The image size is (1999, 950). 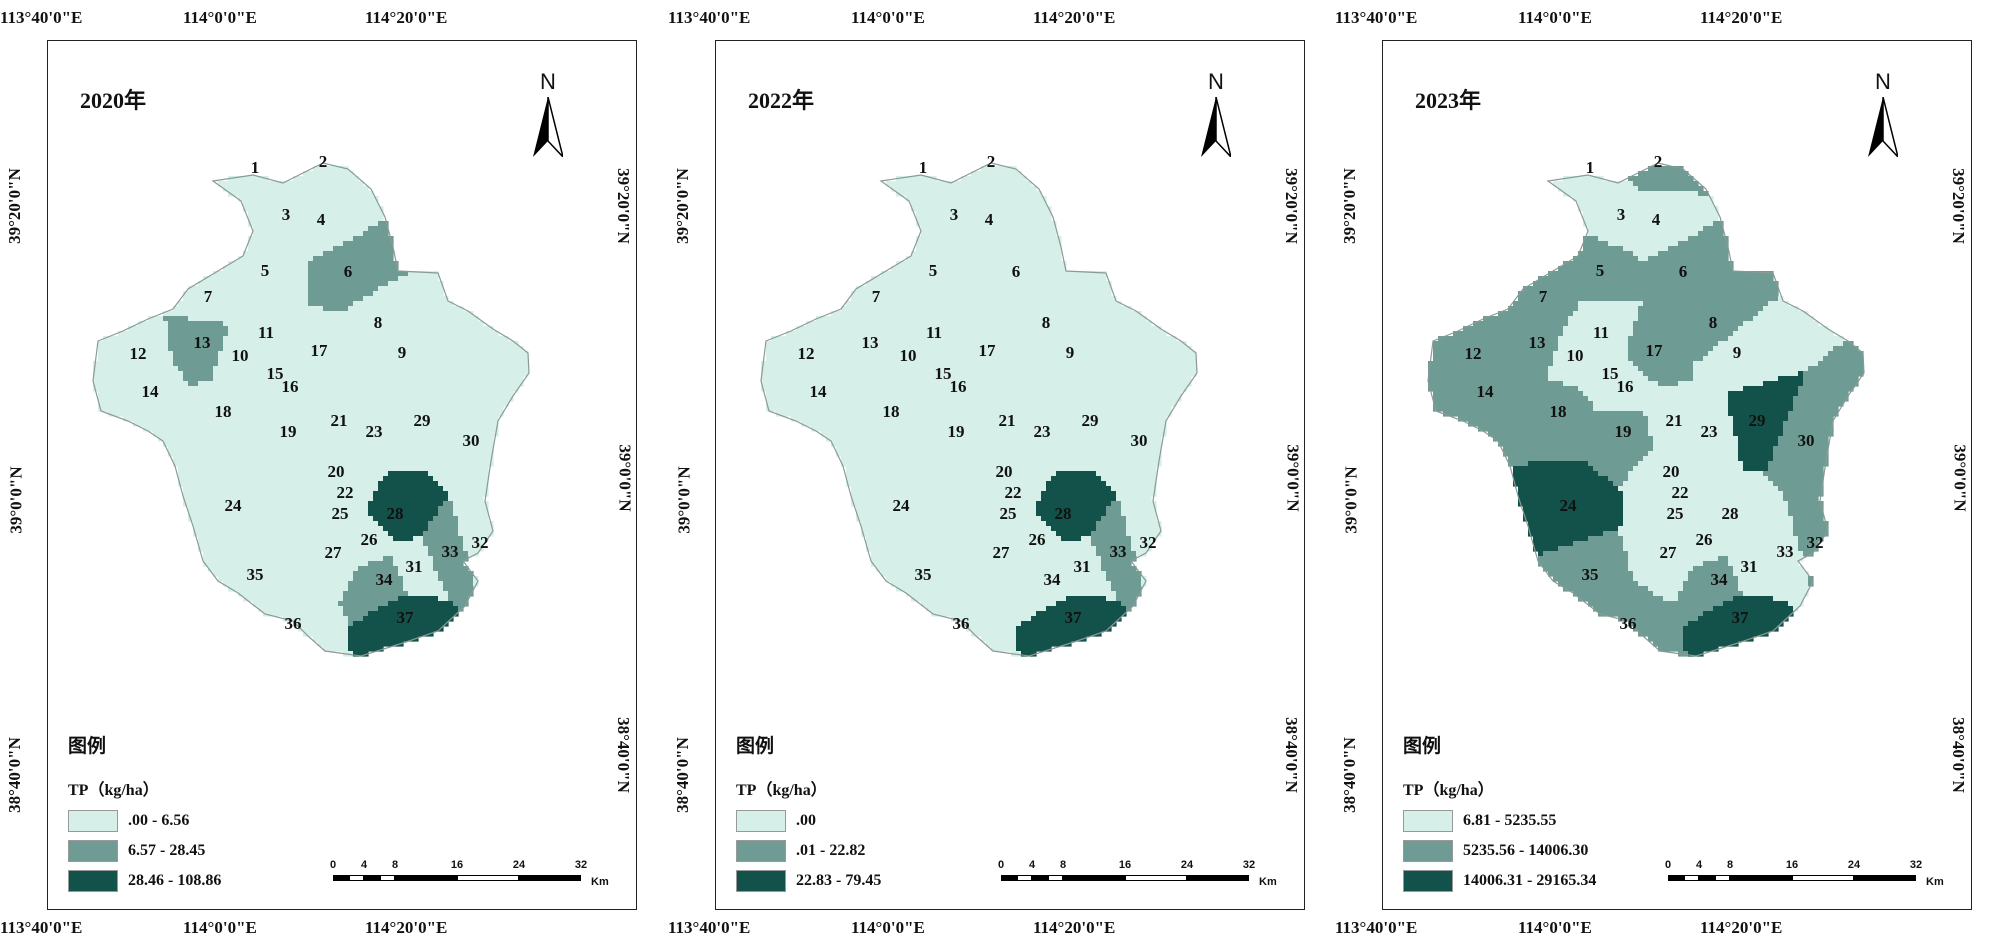 I want to click on legend-item: 14006.31 - 29165.34, so click(x=1499, y=881).